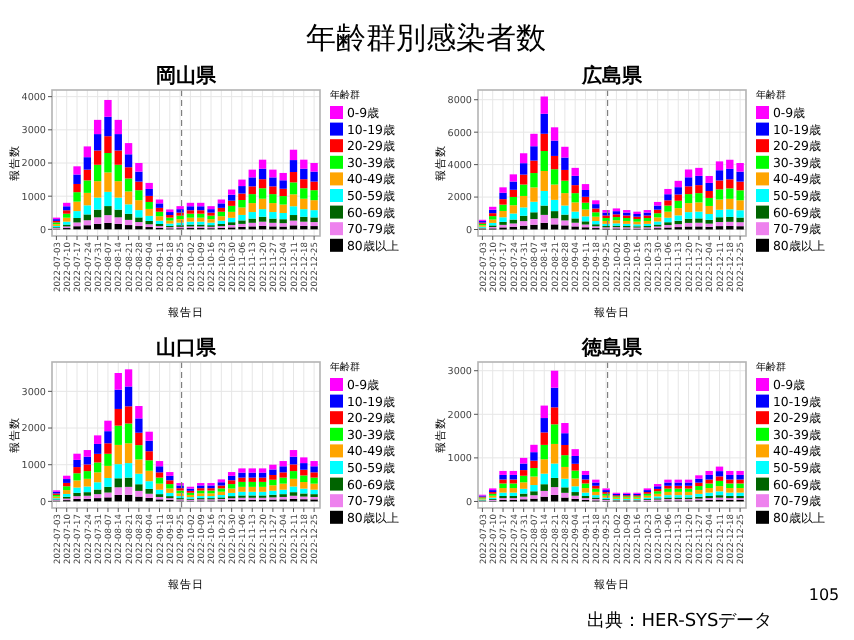 This screenshot has height=640, width=854. Describe the element at coordinates (824, 595) in the screenshot. I see `text: 105` at that location.